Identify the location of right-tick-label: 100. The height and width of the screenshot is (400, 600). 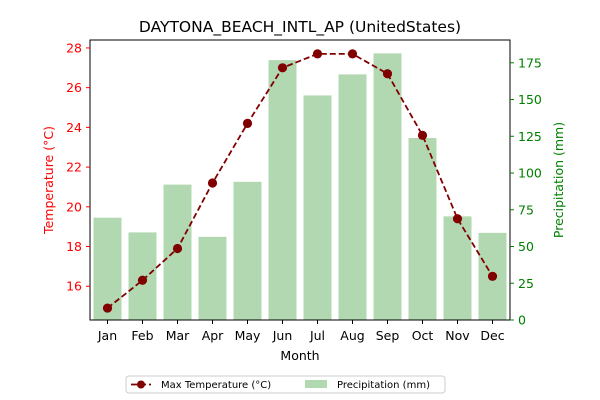
(530, 173).